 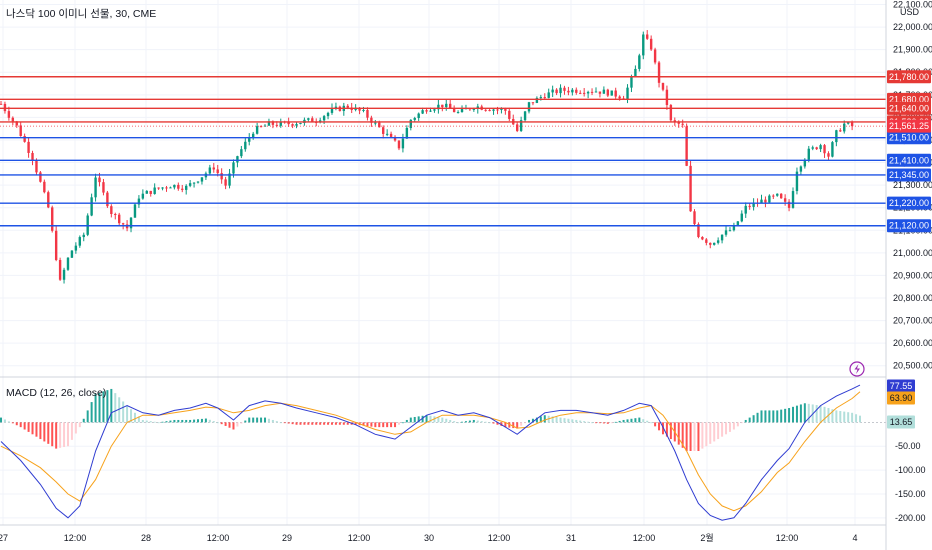 I want to click on macd-value-tag, so click(x=901, y=386).